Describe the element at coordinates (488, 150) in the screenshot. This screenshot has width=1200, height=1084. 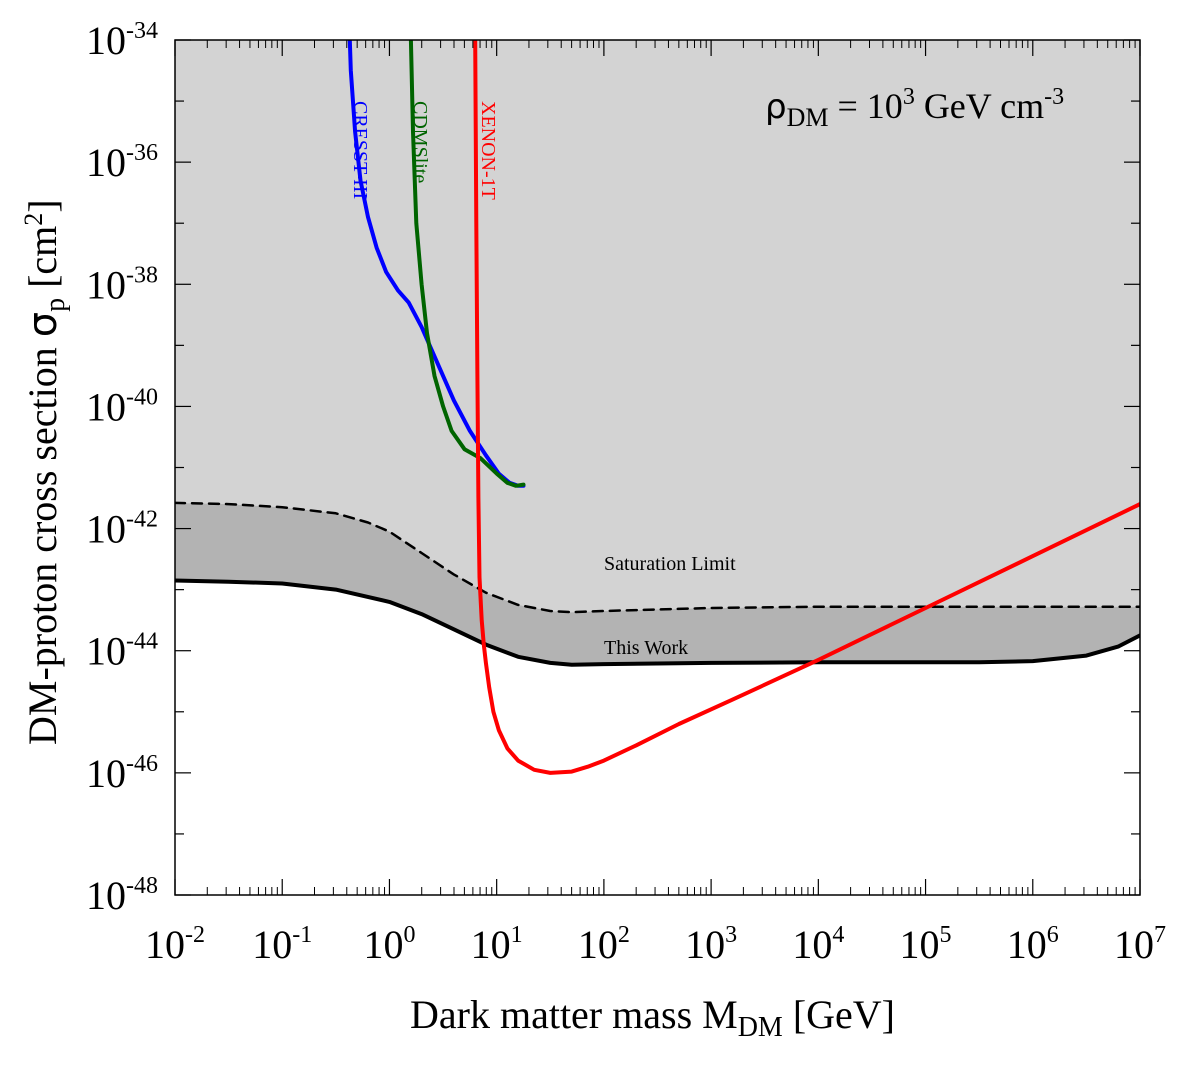
I see `xenon-label: XENON-1T` at that location.